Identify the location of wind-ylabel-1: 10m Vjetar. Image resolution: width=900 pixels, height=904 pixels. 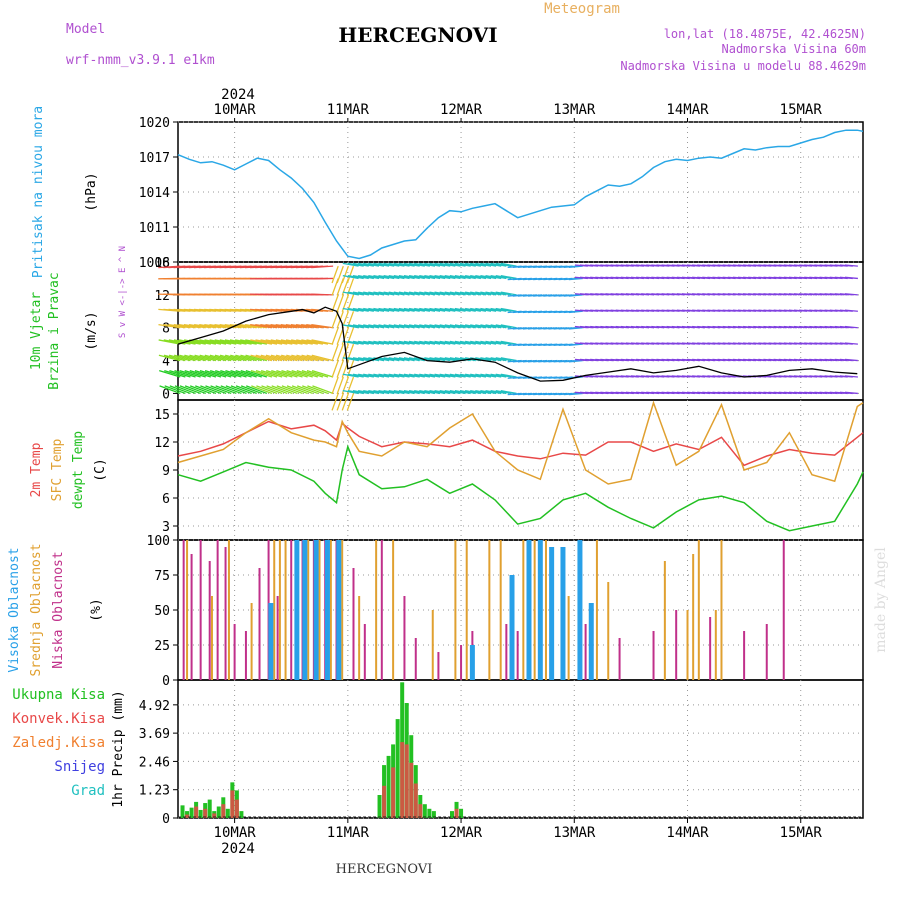
(36, 331).